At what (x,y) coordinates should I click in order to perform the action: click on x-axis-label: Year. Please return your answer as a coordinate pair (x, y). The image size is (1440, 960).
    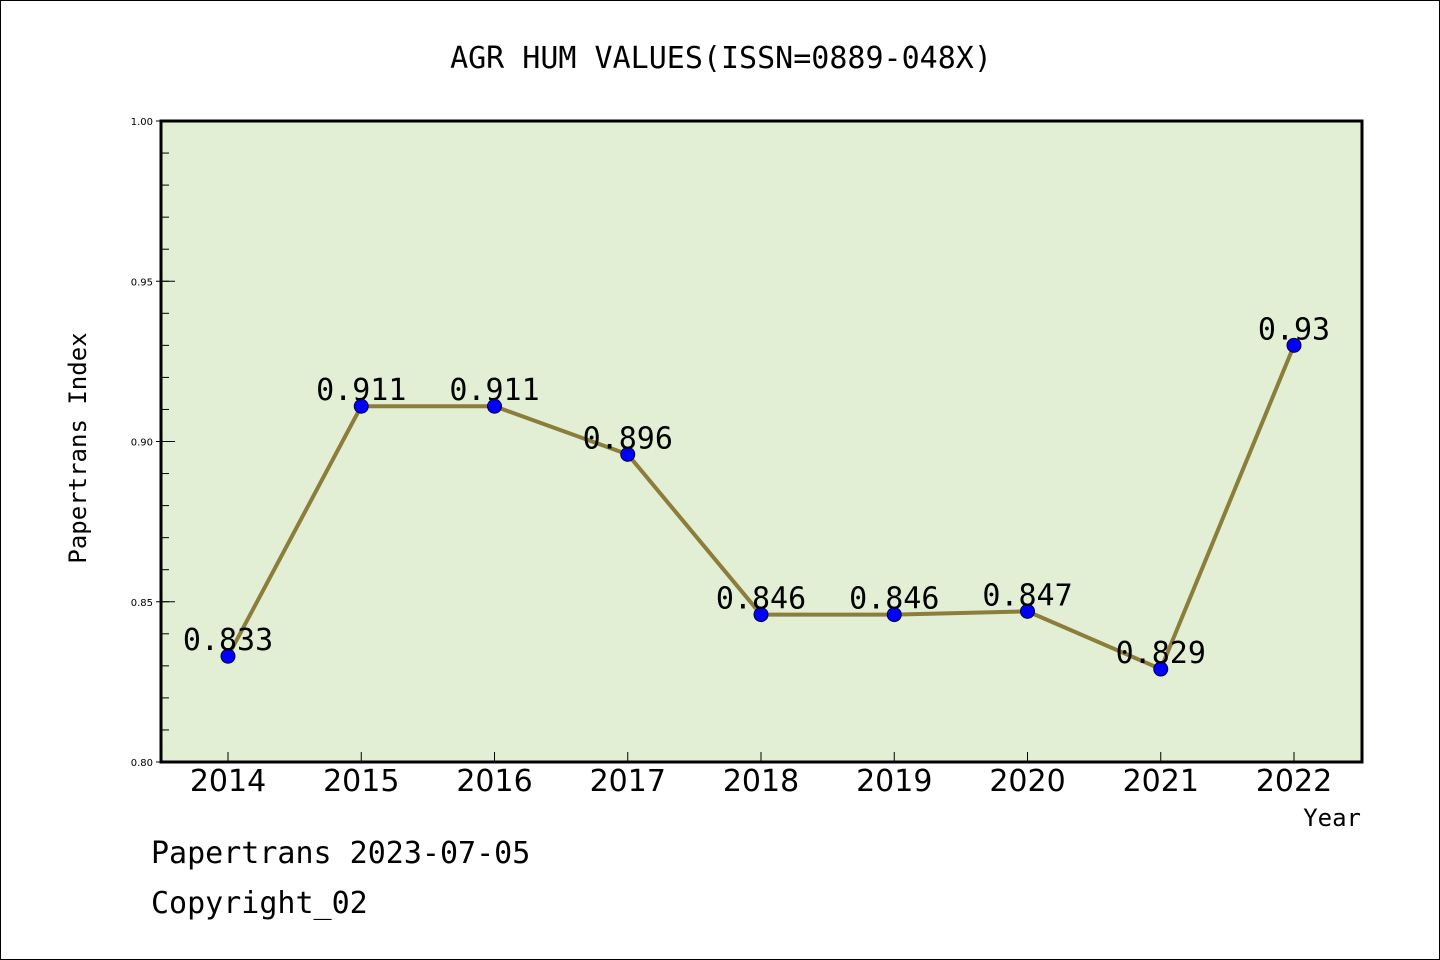
    Looking at the image, I should click on (1332, 818).